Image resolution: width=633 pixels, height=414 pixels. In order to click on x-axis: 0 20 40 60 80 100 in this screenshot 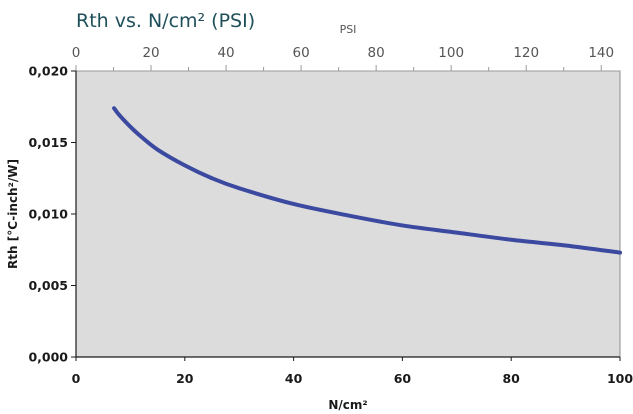, I will do `click(352, 371)`.